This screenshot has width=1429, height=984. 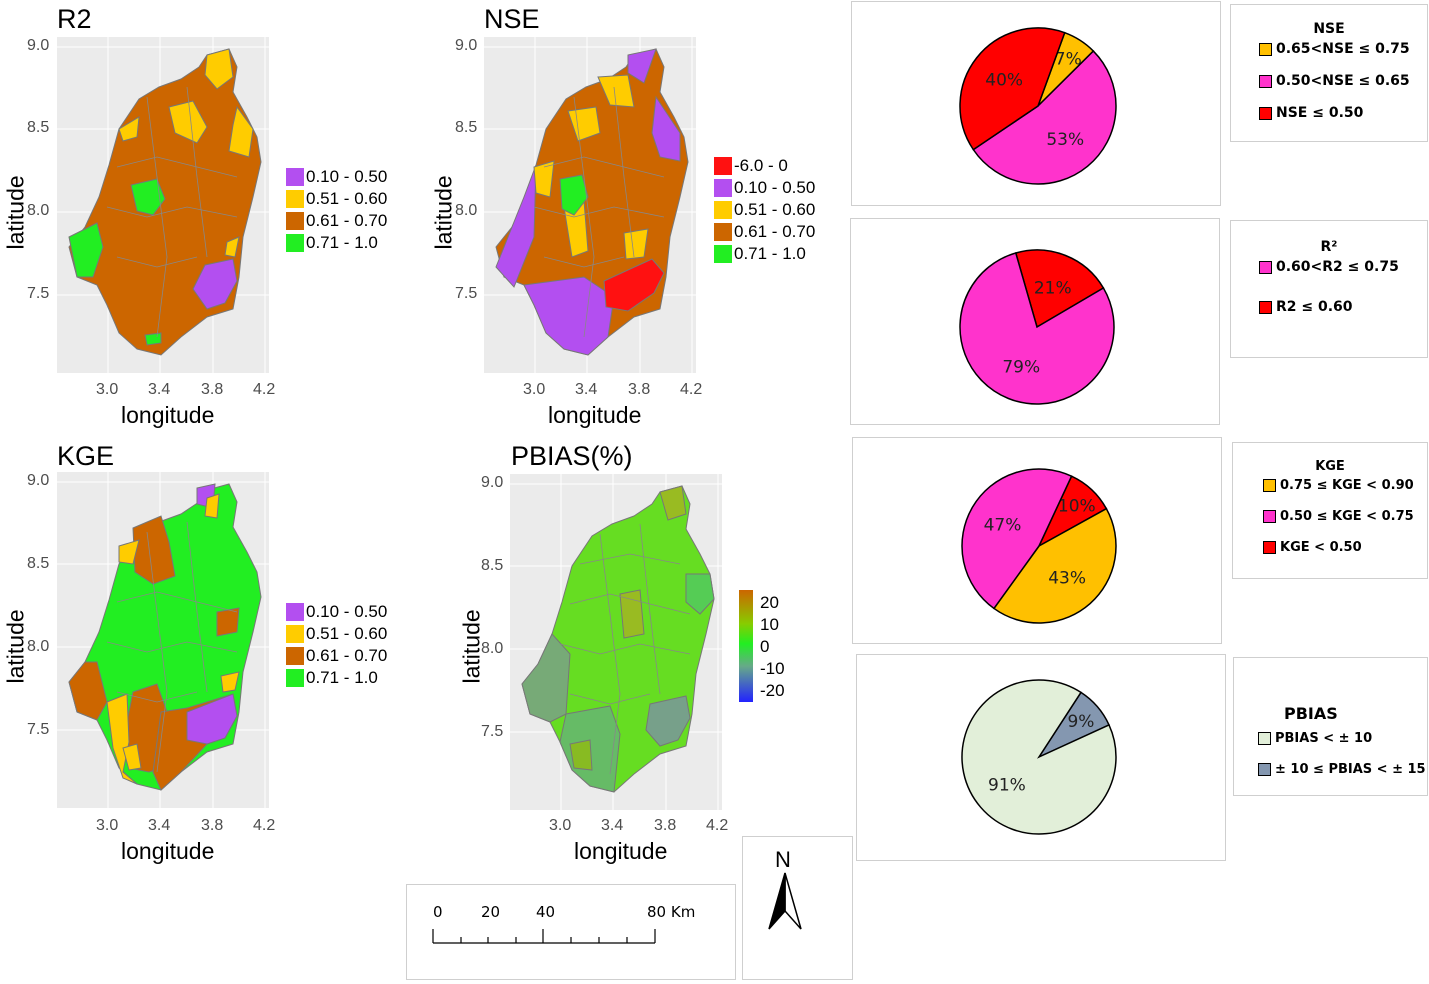 I want to click on pbias-xtick-1: 3.4, so click(x=612, y=825).